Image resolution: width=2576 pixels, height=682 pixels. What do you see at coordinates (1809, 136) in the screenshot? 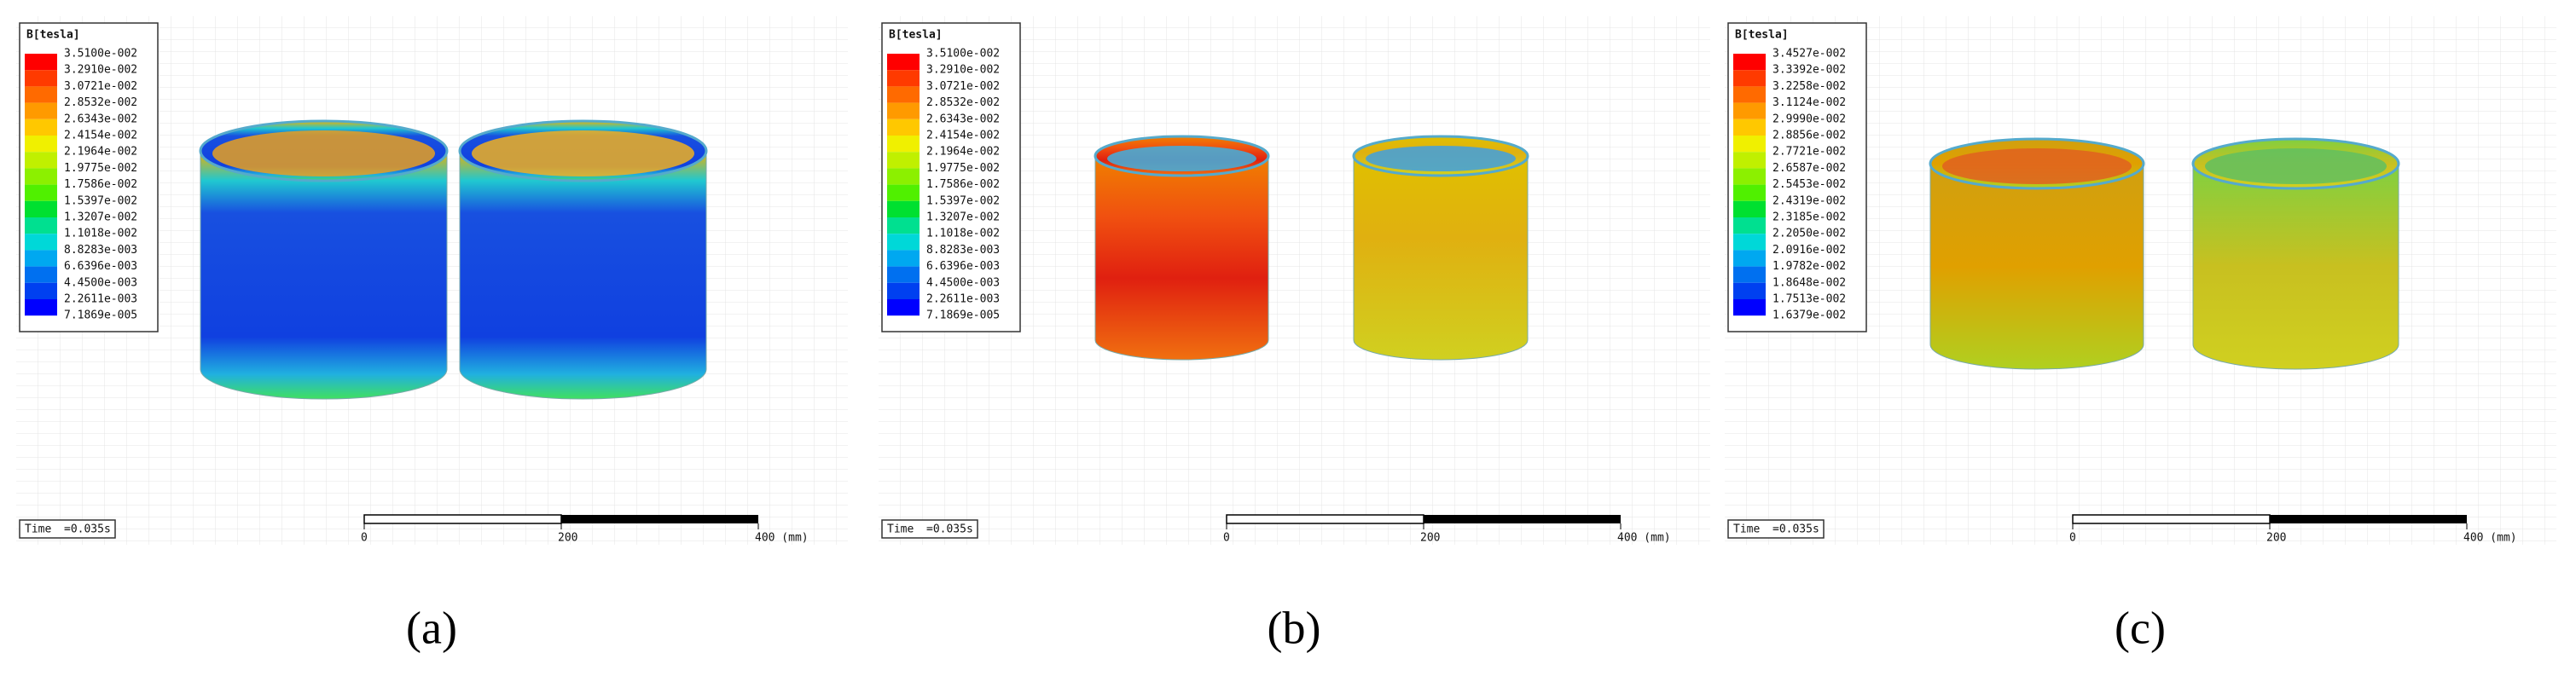
I see `legend-label: 2.8856e-002` at bounding box center [1809, 136].